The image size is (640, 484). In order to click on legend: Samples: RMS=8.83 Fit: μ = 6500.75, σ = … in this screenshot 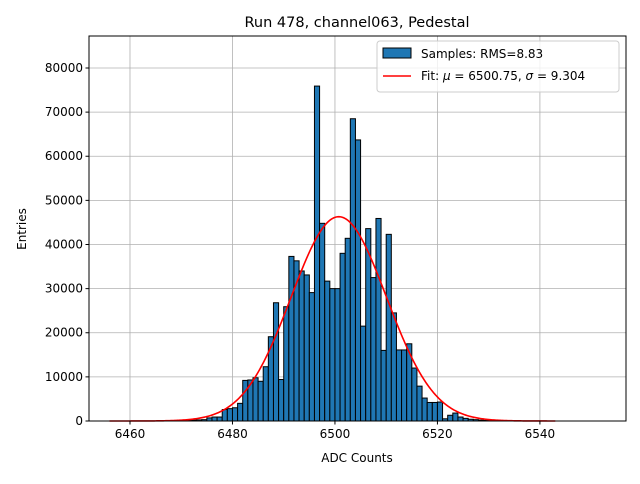, I will do `click(498, 66)`.